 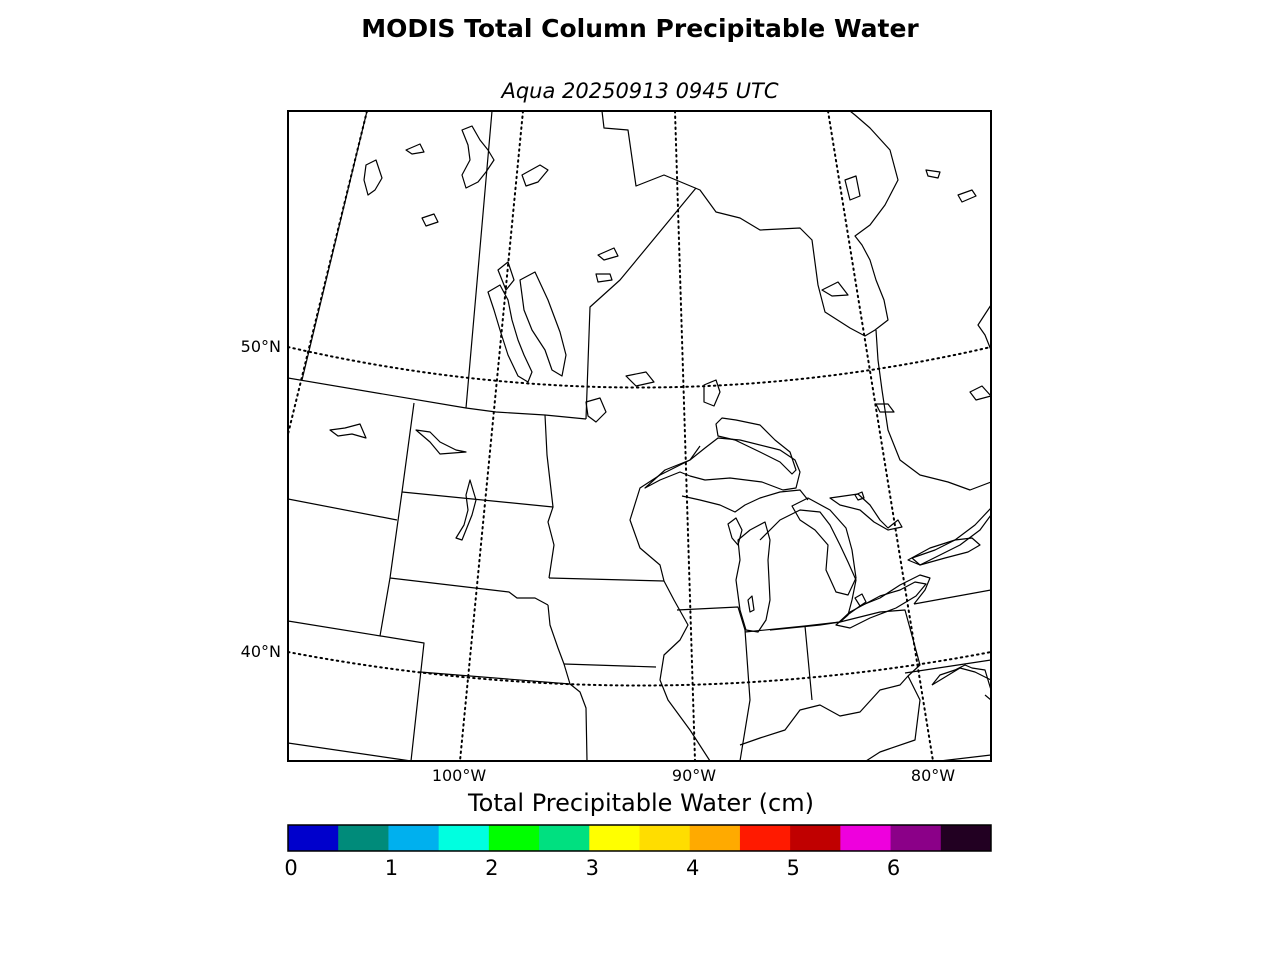 I want to click on hudson-bay-coast, so click(x=750, y=224).